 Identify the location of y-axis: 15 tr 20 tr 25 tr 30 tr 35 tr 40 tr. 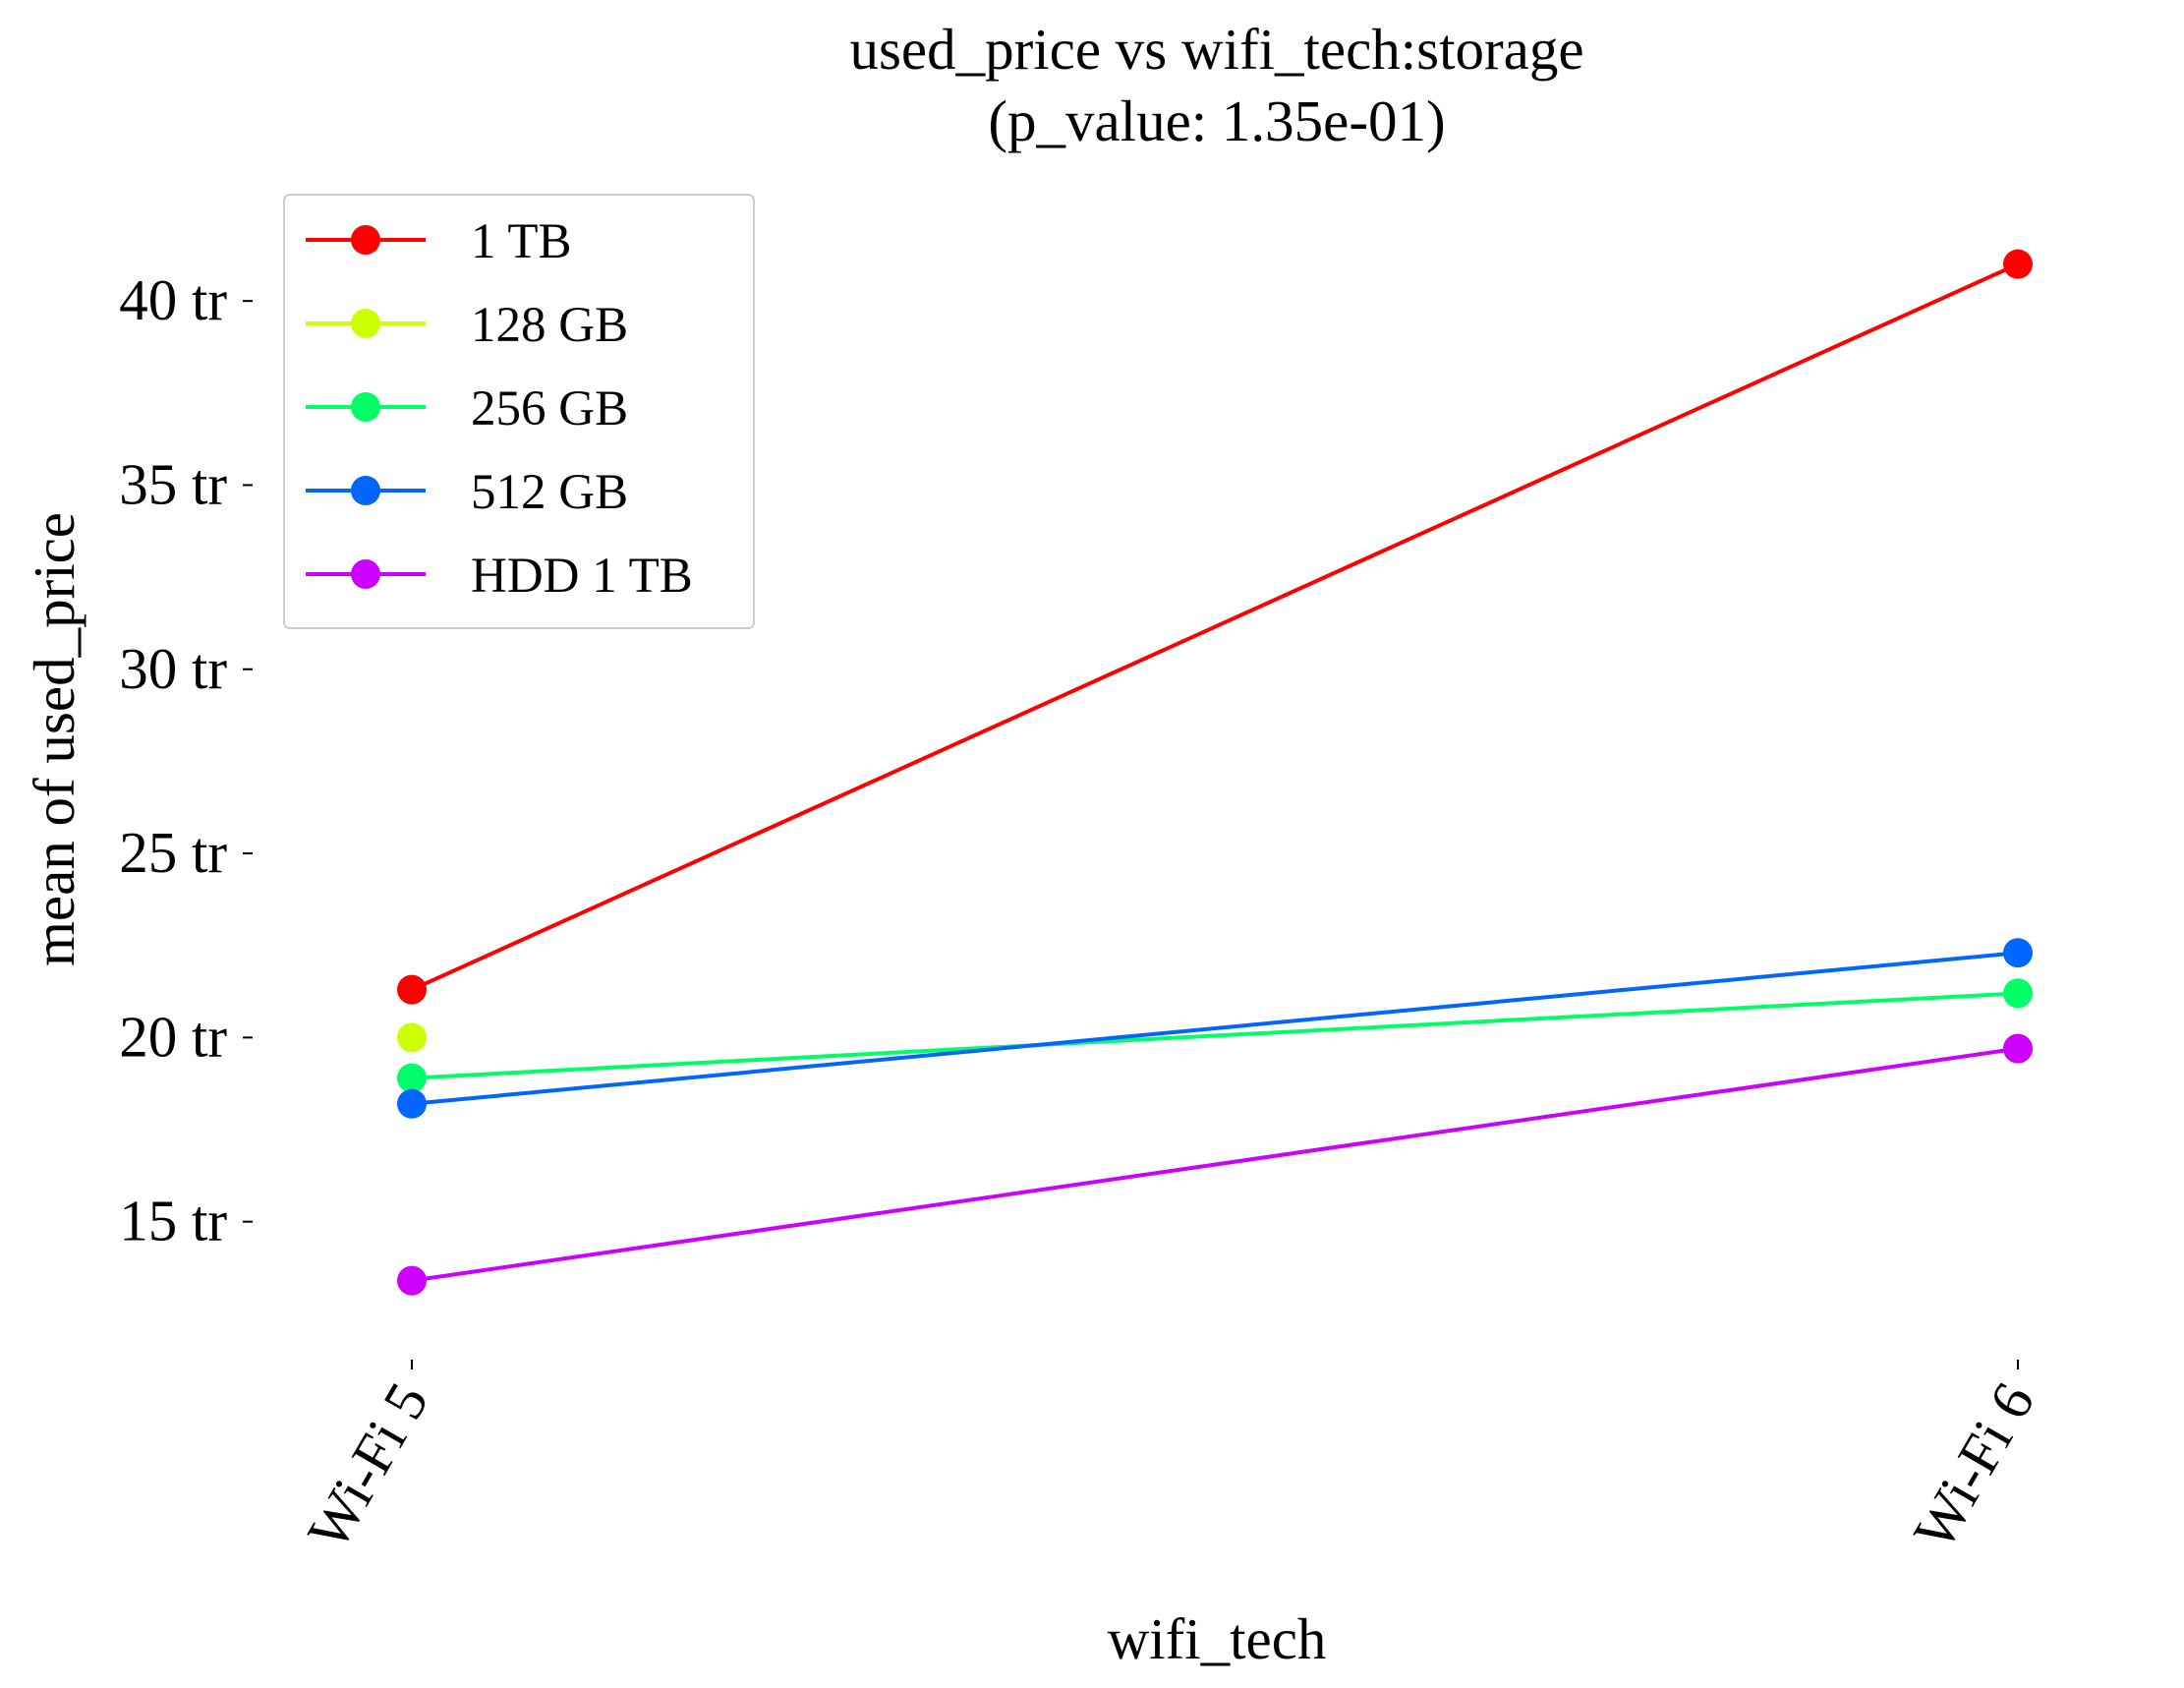
(186, 760).